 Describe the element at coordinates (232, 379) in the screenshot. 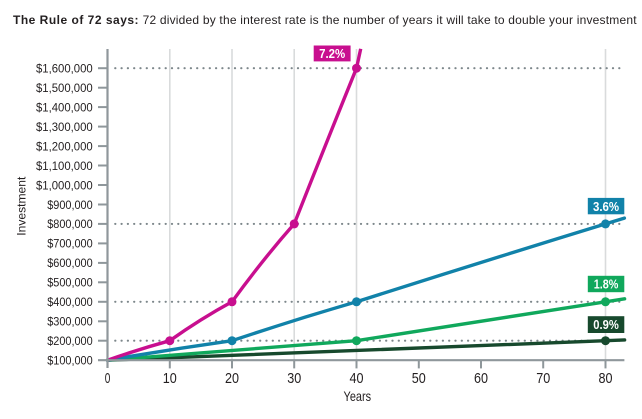

I see `svg-text: 20` at that location.